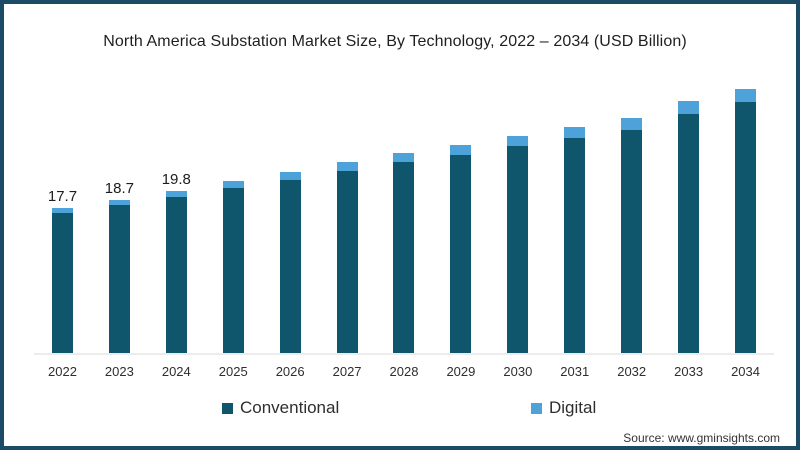 This screenshot has width=800, height=450. I want to click on digital-segment-2025, so click(233, 184).